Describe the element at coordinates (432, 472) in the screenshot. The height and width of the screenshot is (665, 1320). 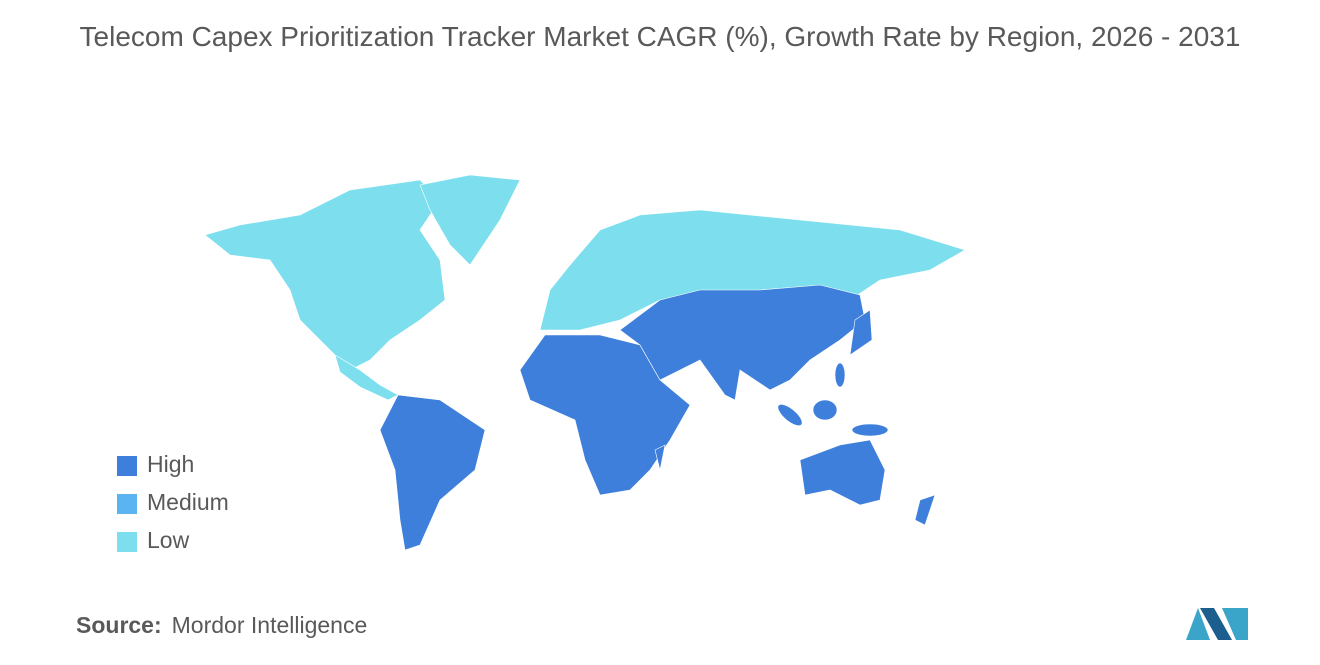
I see `south-america` at that location.